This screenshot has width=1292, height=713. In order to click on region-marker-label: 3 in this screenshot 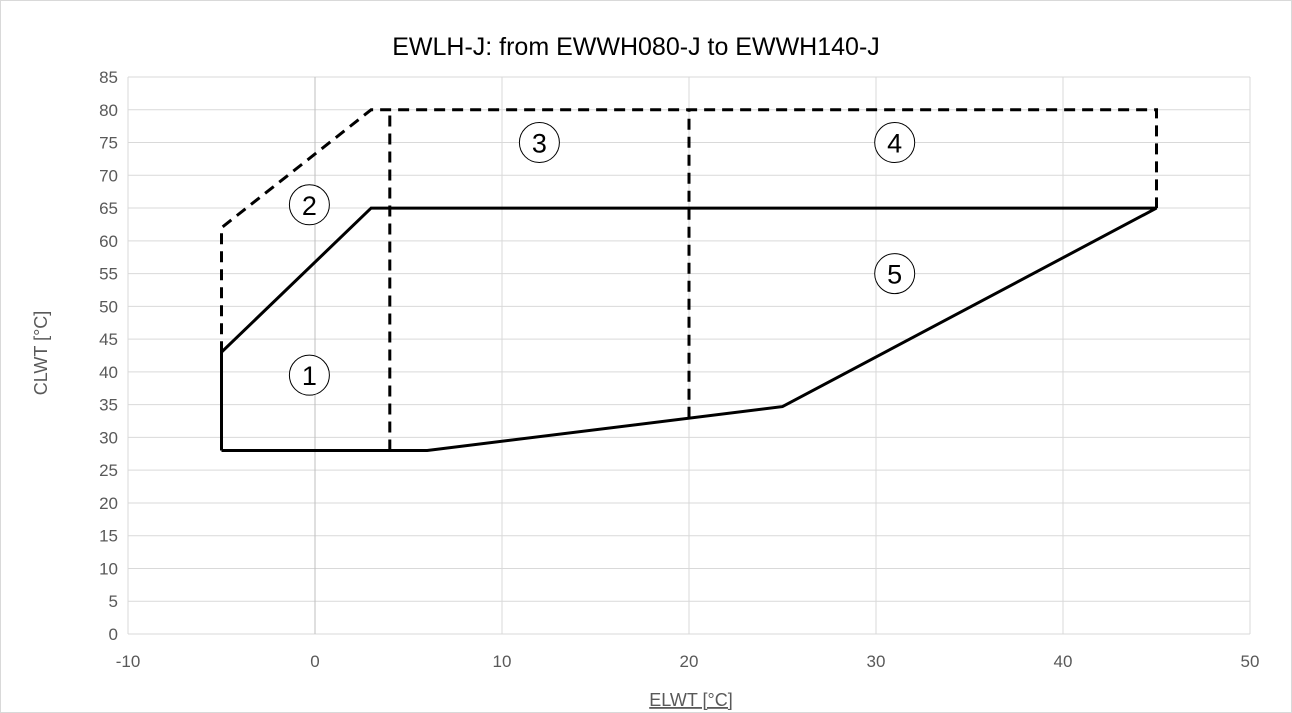, I will do `click(539, 144)`.